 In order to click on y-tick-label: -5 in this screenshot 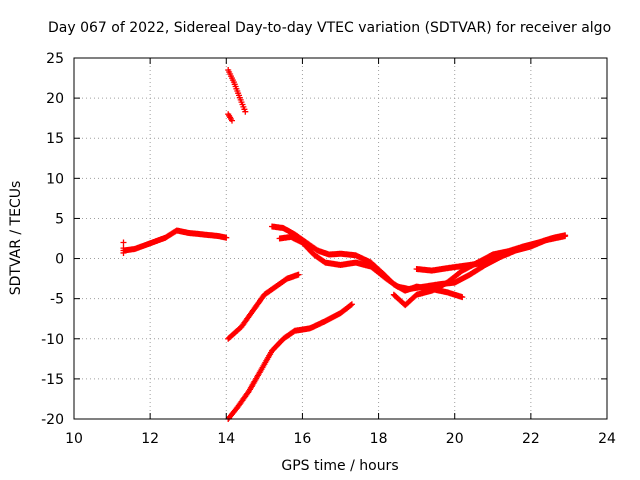, I will do `click(57, 300)`.